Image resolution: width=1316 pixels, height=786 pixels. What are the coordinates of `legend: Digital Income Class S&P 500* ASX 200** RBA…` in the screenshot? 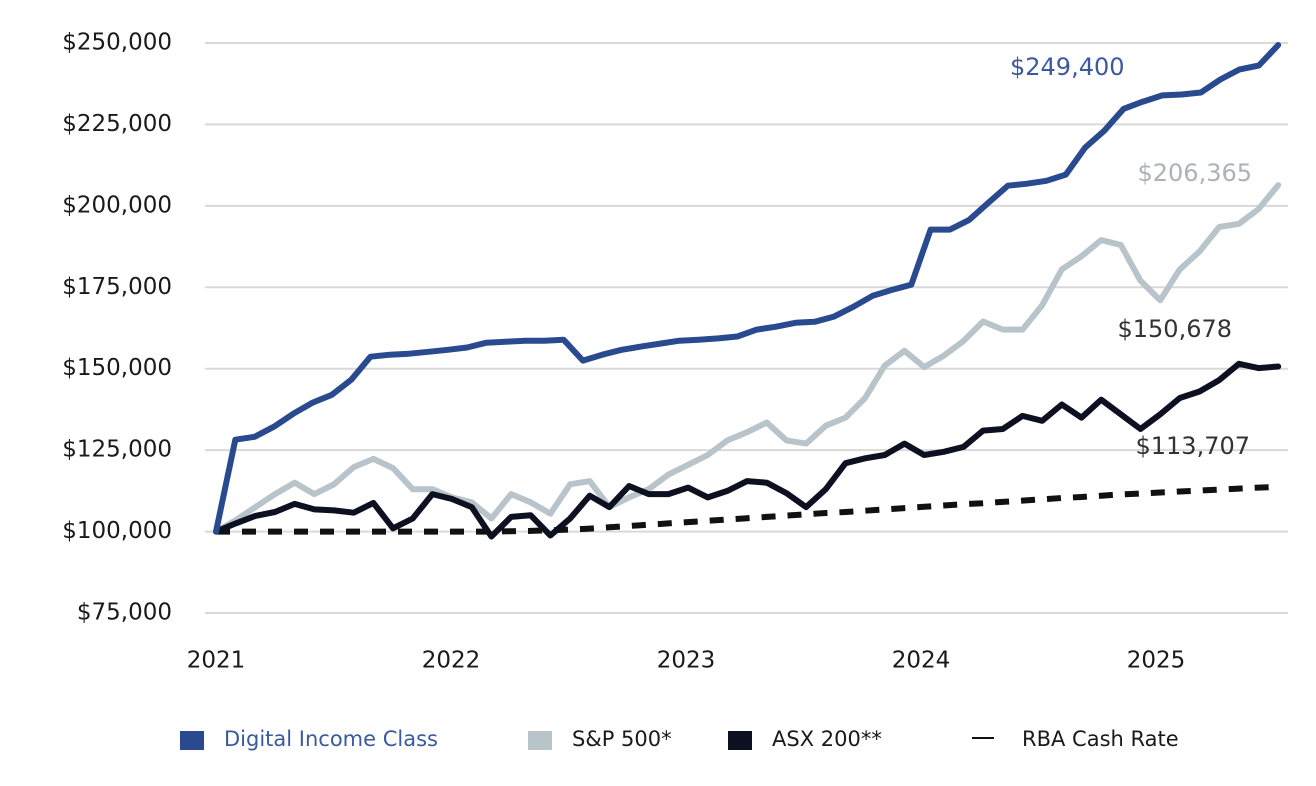 It's located at (679, 739).